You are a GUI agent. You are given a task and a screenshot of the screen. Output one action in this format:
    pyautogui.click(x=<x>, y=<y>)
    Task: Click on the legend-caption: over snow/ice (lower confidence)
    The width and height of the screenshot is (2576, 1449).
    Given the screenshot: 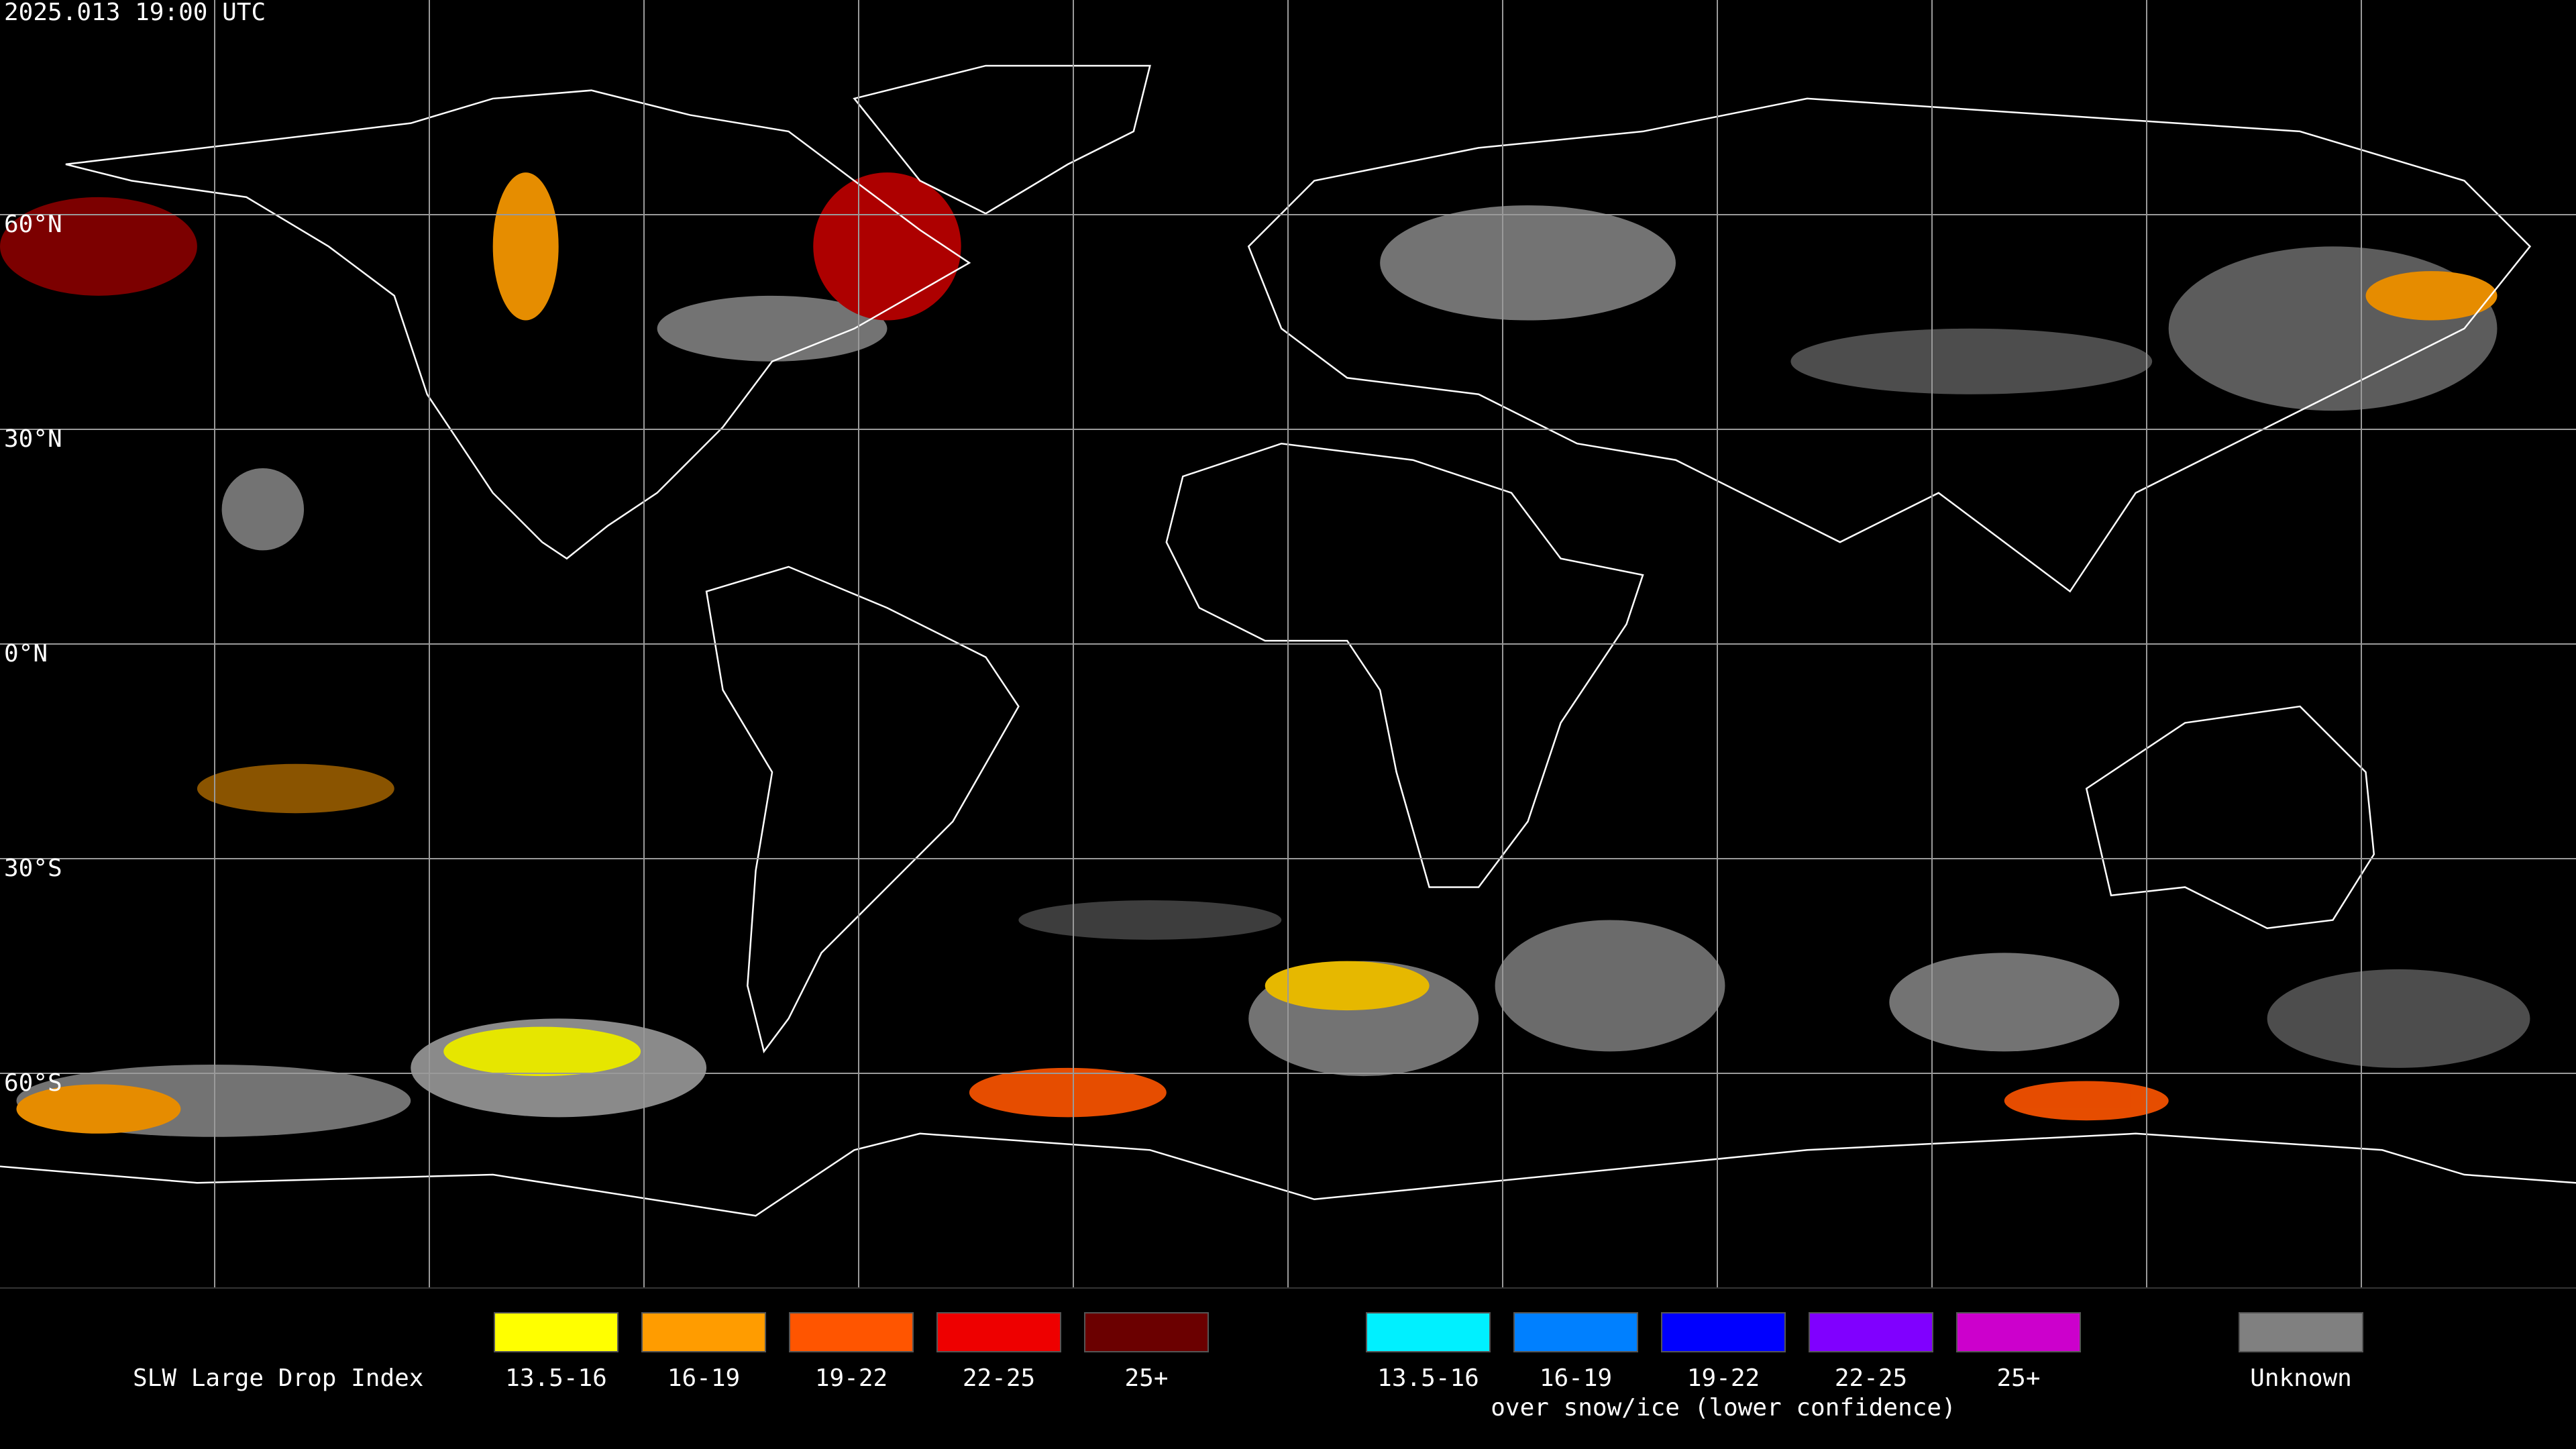 What is the action you would take?
    pyautogui.click(x=1723, y=1407)
    